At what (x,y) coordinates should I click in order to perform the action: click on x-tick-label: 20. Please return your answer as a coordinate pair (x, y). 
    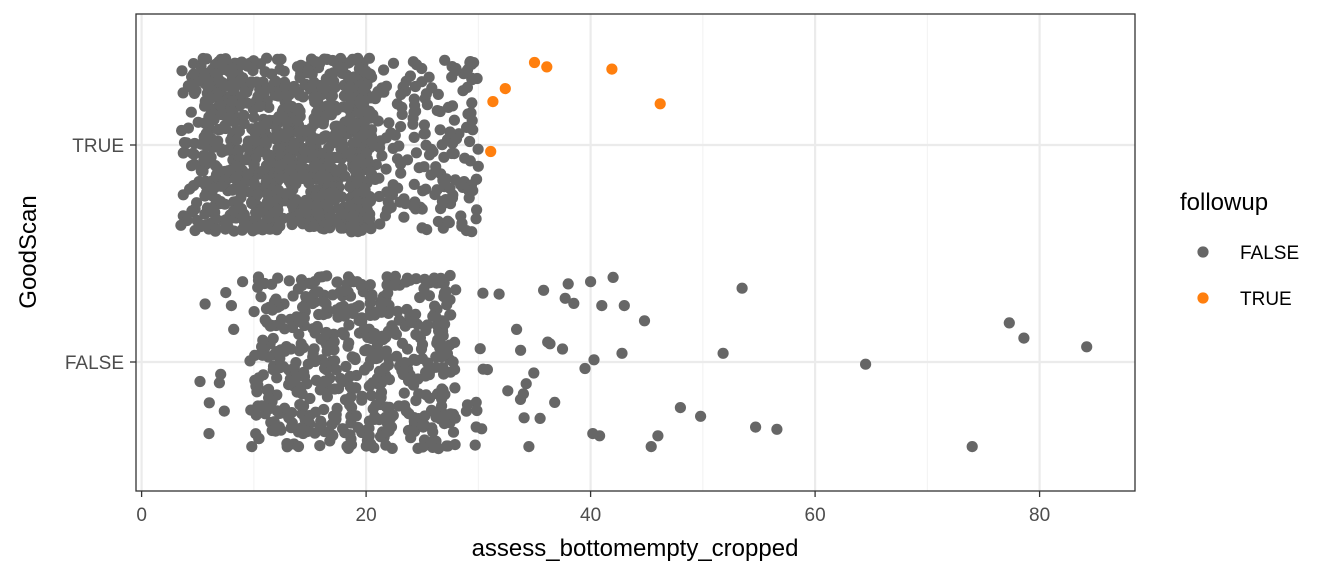
    Looking at the image, I should click on (366, 515).